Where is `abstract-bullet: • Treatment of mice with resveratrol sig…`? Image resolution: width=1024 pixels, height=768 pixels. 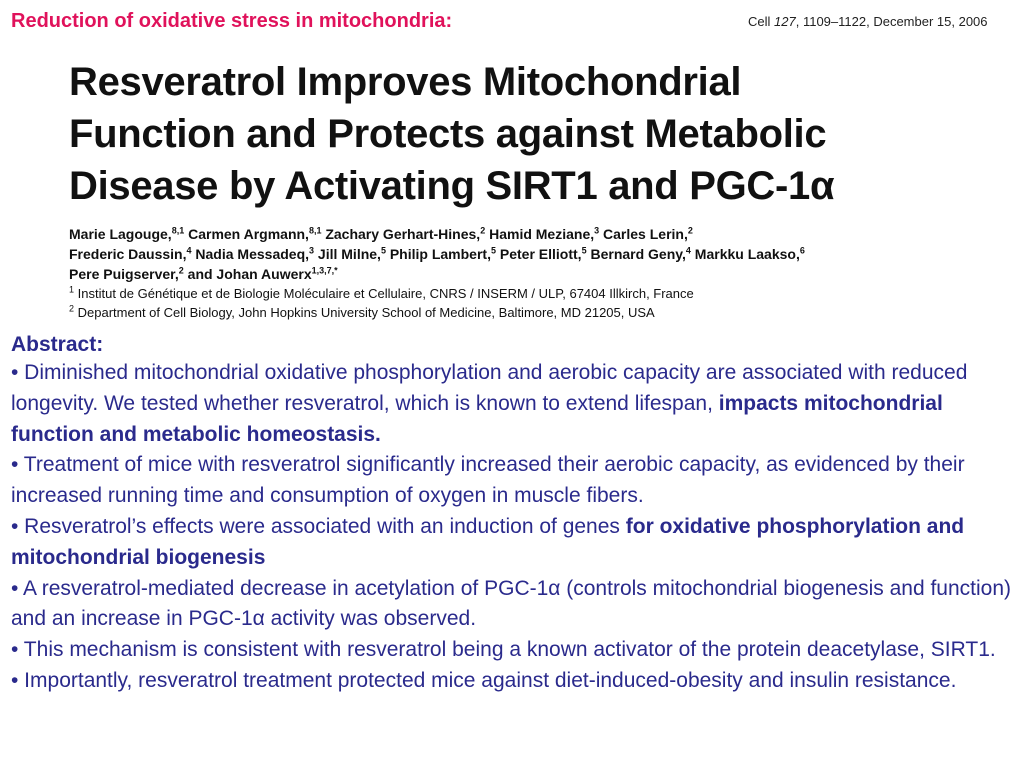 abstract-bullet: • Treatment of mice with resveratrol sig… is located at coordinates (488, 480).